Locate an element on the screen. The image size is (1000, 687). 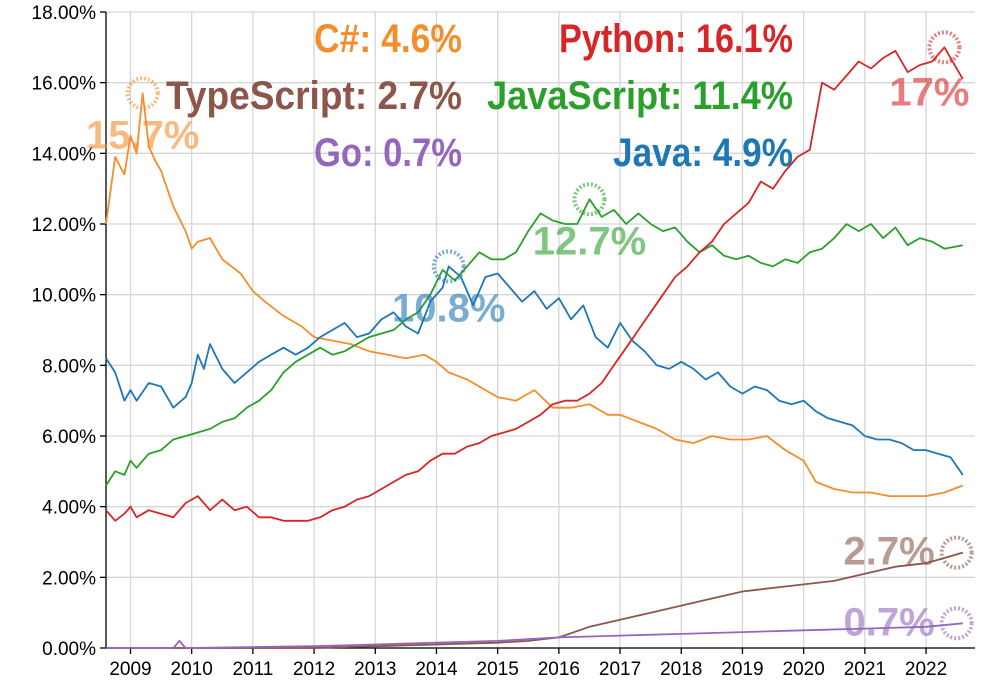
y-tick-label: 0.00% is located at coordinates (69, 649).